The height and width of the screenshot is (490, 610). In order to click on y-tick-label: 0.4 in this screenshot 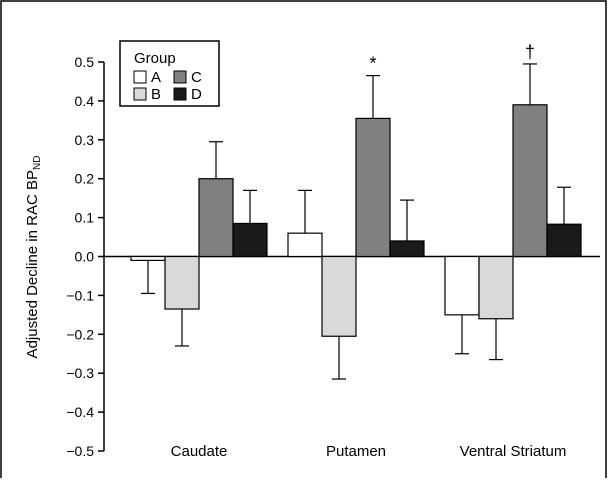, I will do `click(85, 101)`.